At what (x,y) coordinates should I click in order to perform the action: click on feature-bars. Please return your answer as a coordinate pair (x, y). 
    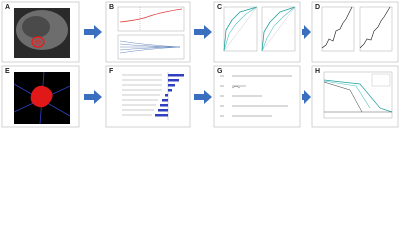
    Looking at the image, I should click on (153, 96).